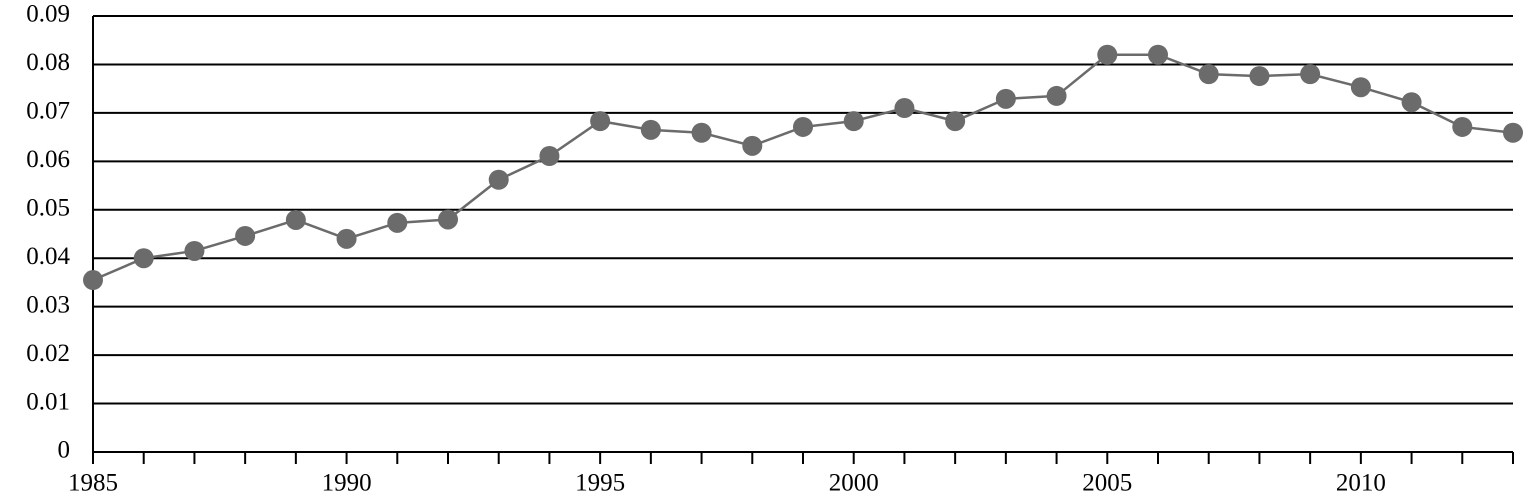 The height and width of the screenshot is (501, 1532). What do you see at coordinates (347, 483) in the screenshot?
I see `x-tick-label: 1990` at bounding box center [347, 483].